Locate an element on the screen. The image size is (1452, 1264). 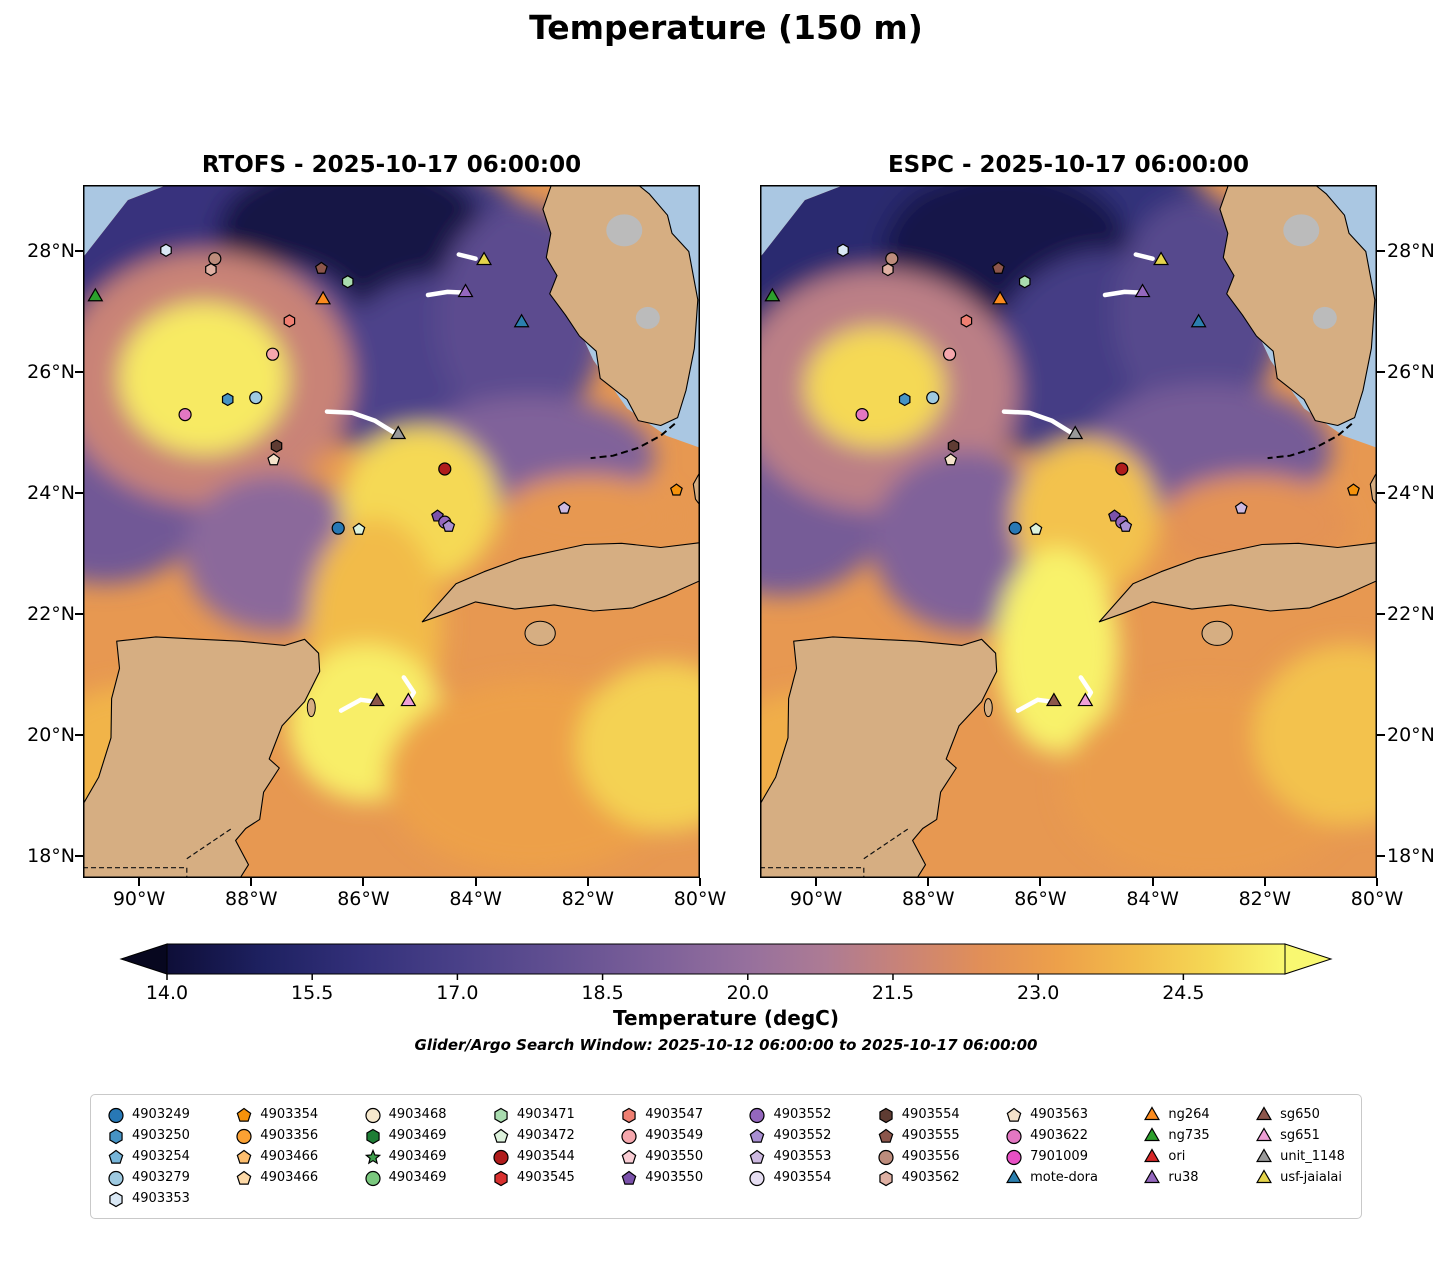
legend-column: 4903354 4903356 4903466 4903466 is located at coordinates (276, 1156).